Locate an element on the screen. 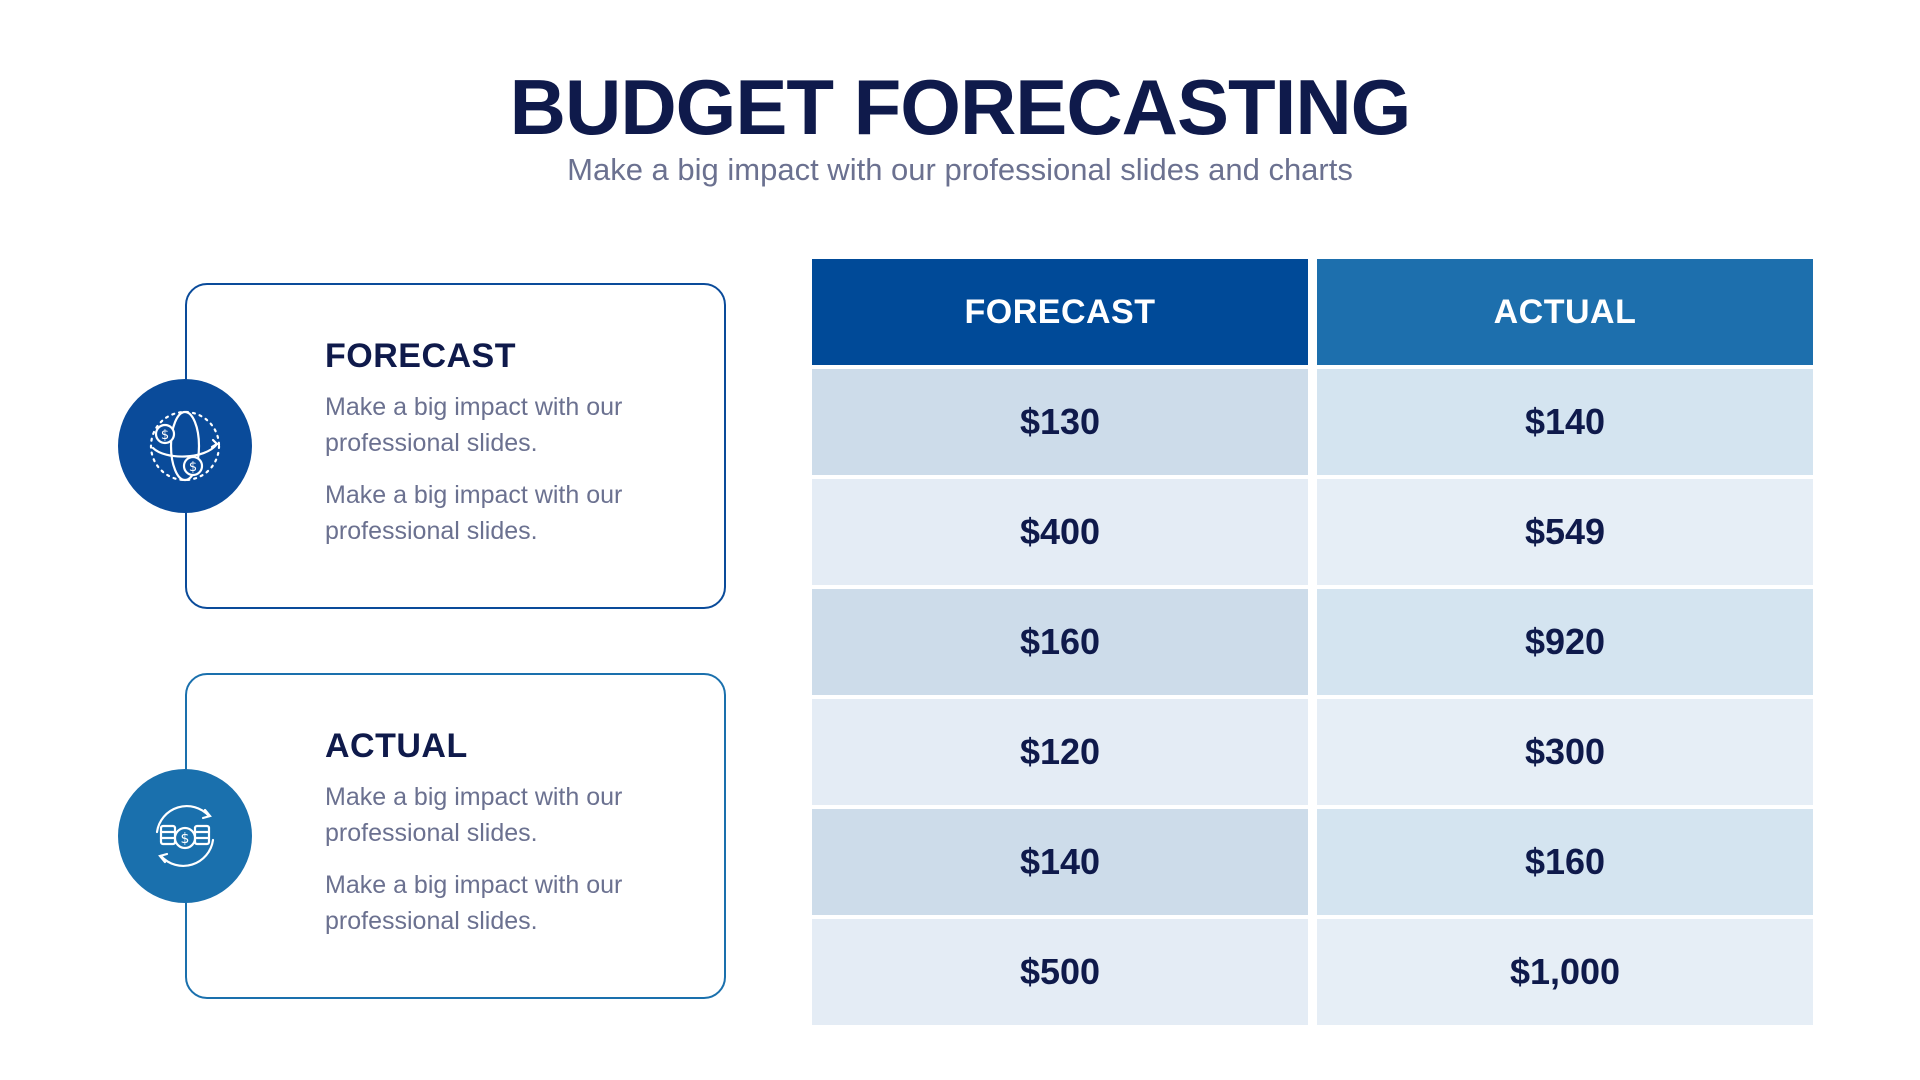 The width and height of the screenshot is (1920, 1080). actual-cell: $160 is located at coordinates (1565, 862).